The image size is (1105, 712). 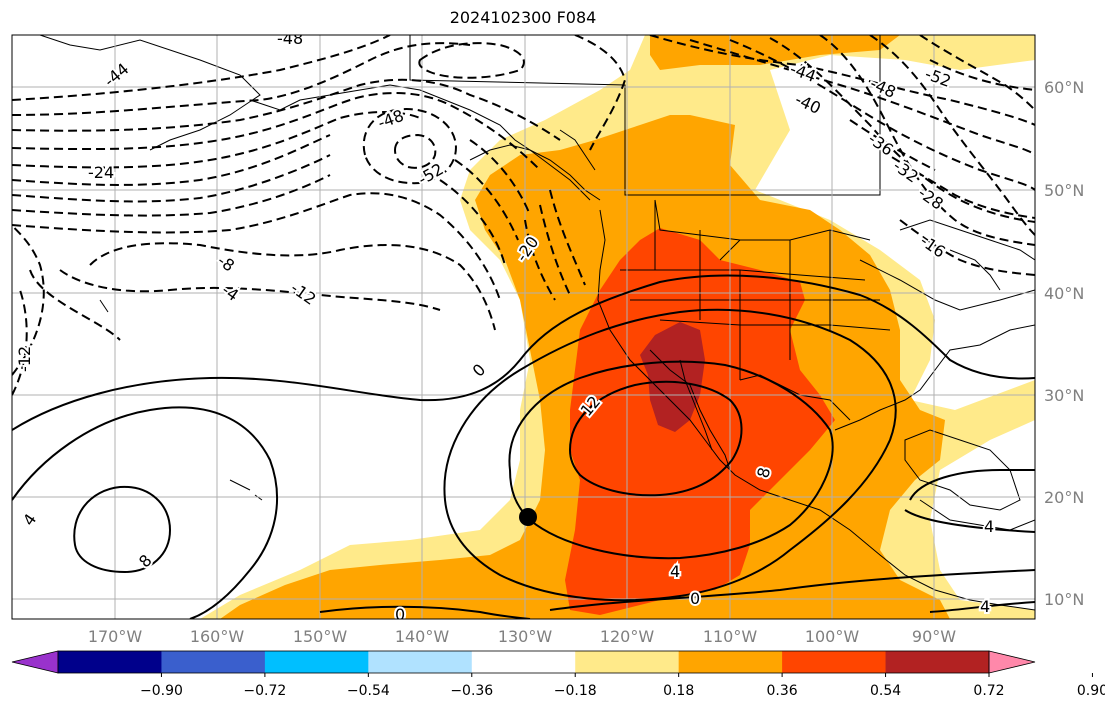 I want to click on colorbar-outline, so click(x=523, y=662).